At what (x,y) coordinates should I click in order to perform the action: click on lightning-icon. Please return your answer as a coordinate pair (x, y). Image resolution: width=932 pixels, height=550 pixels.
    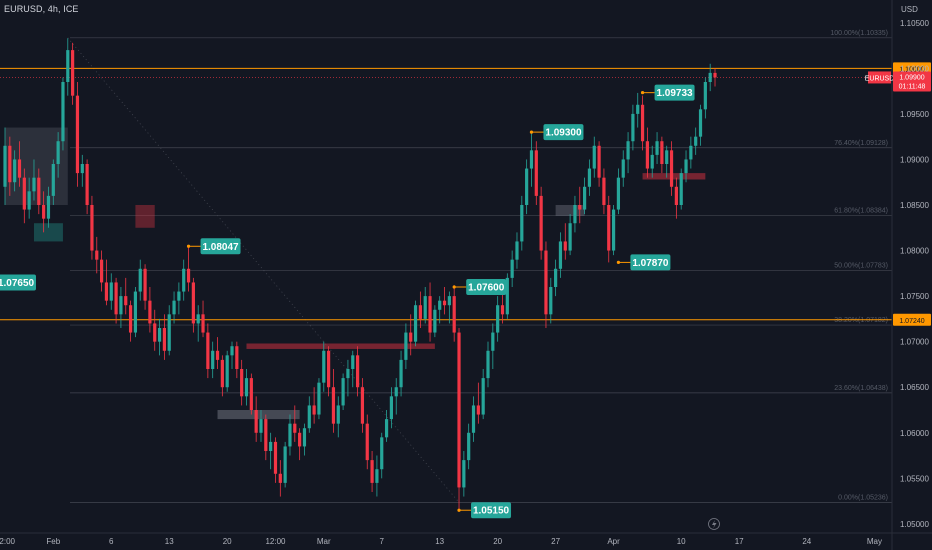
    Looking at the image, I should click on (714, 524).